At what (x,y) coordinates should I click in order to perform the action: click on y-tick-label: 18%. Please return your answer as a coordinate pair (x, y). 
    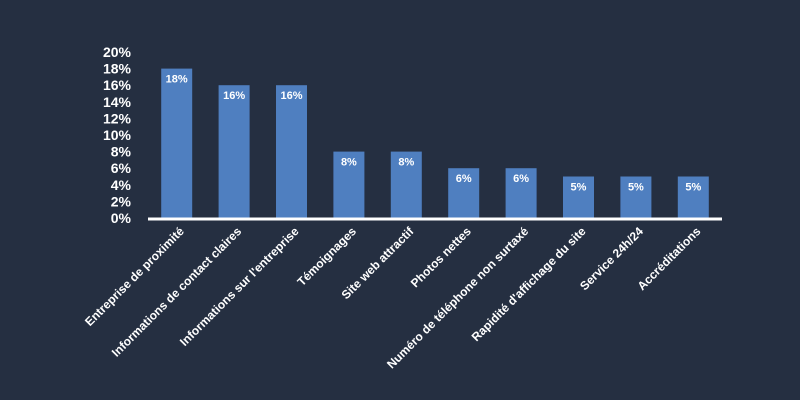
    Looking at the image, I should click on (117, 69).